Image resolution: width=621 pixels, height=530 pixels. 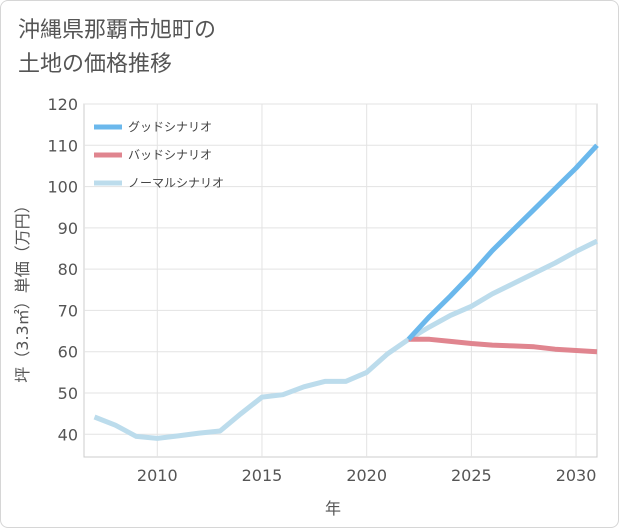 What do you see at coordinates (333, 508) in the screenshot?
I see `x-axis-label: 年` at bounding box center [333, 508].